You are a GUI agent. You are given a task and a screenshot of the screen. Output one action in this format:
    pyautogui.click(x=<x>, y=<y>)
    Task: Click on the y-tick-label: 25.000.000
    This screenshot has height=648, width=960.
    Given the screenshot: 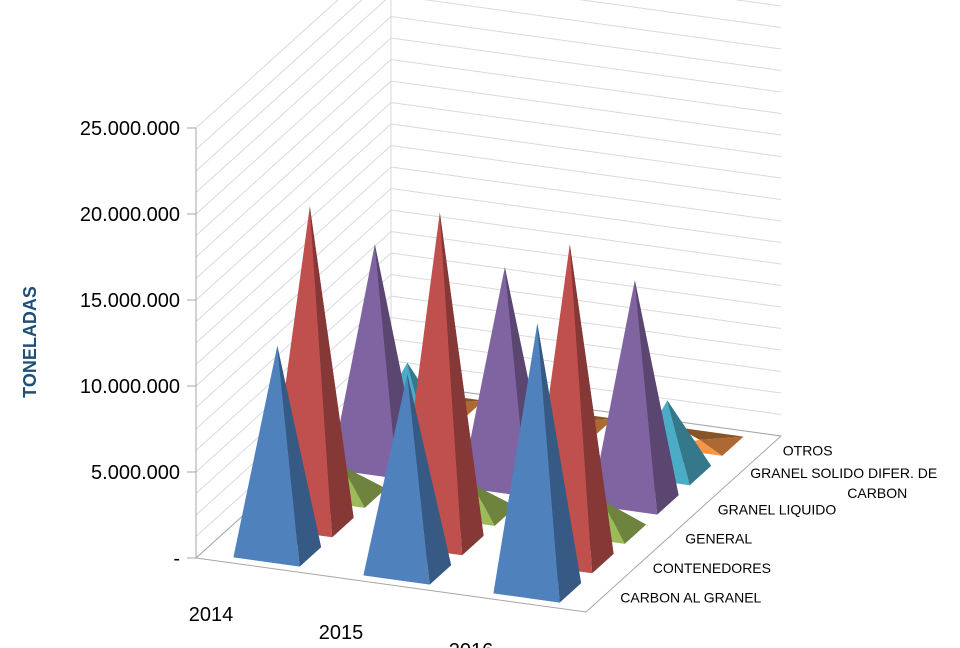 What is the action you would take?
    pyautogui.click(x=130, y=129)
    